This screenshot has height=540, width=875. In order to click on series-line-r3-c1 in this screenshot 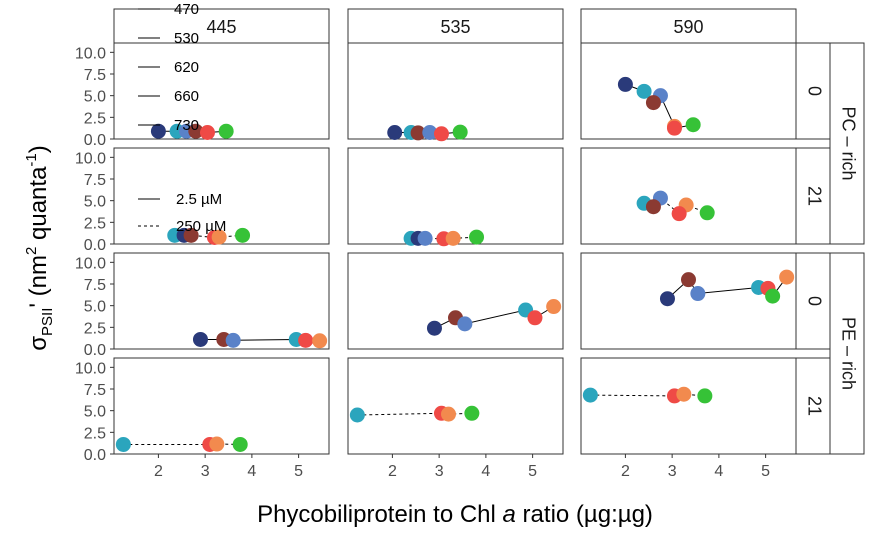, I will do `click(414, 414)`.